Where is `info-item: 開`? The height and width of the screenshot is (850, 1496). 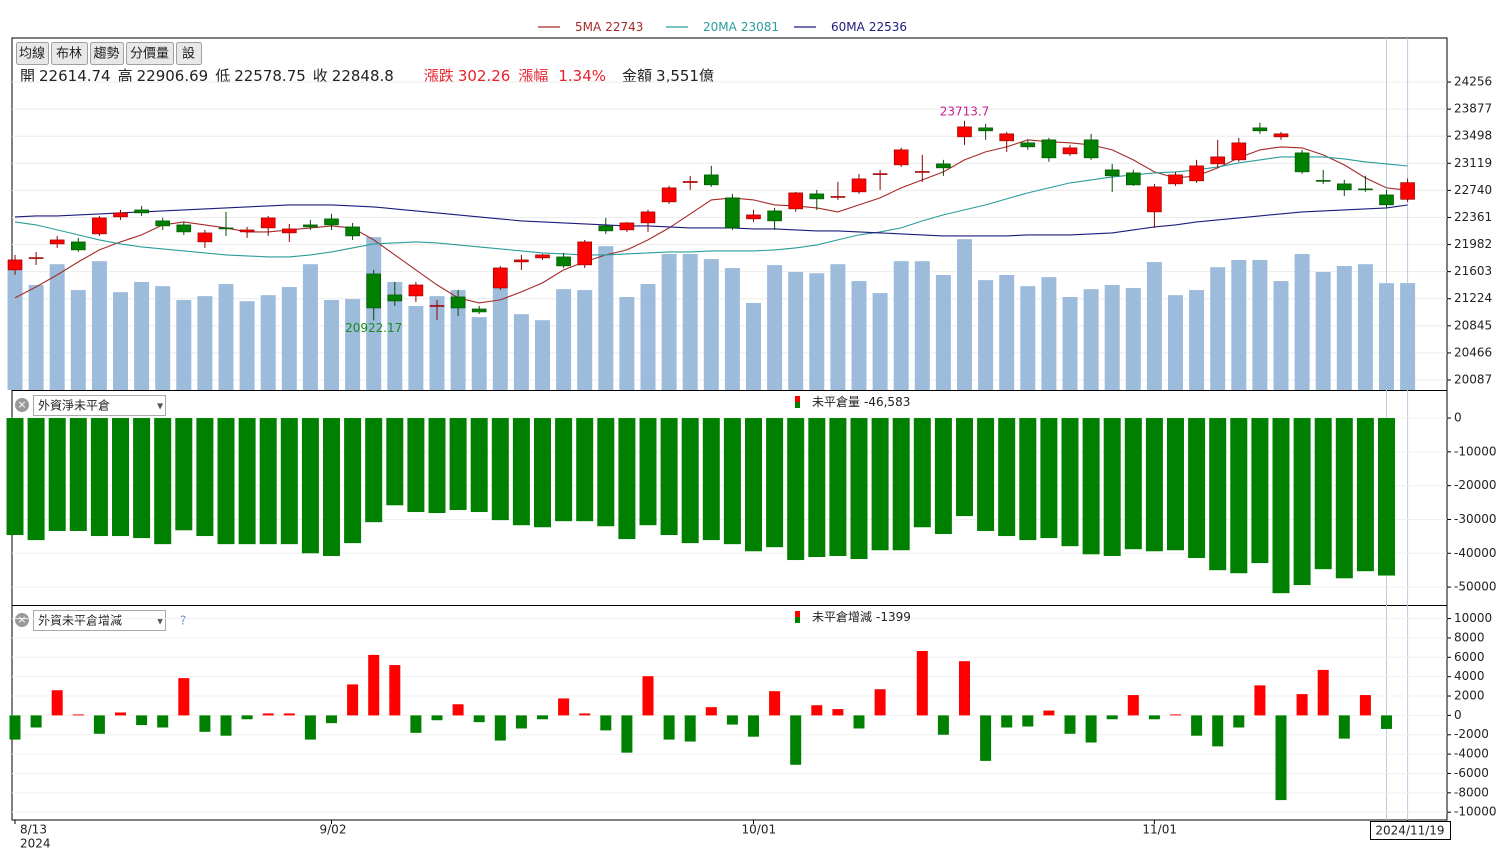 info-item: 開 is located at coordinates (27, 76).